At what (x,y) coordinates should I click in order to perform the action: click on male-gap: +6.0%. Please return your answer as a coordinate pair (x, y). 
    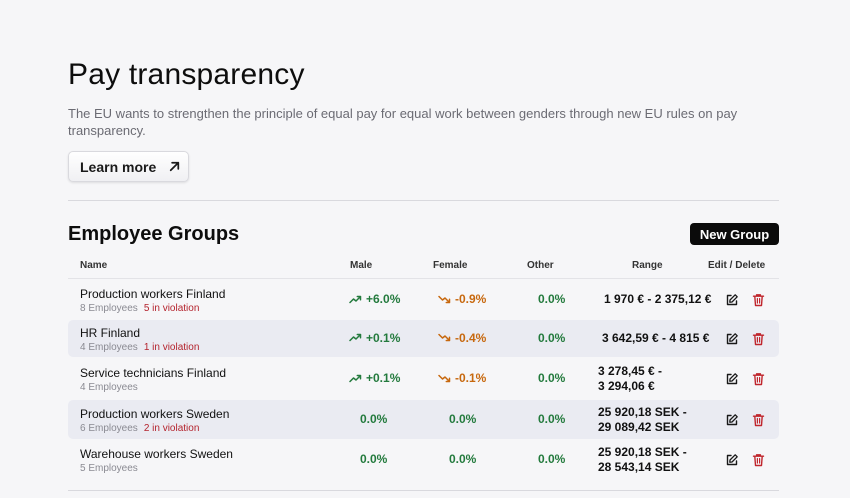
    Looking at the image, I should click on (374, 299).